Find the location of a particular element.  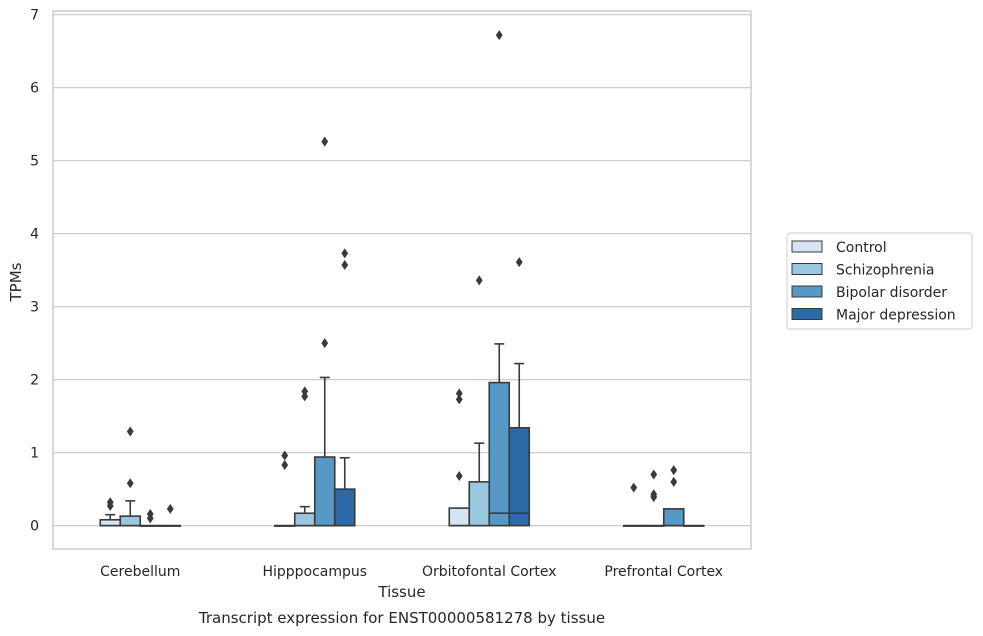

legend-frame is located at coordinates (879, 281).